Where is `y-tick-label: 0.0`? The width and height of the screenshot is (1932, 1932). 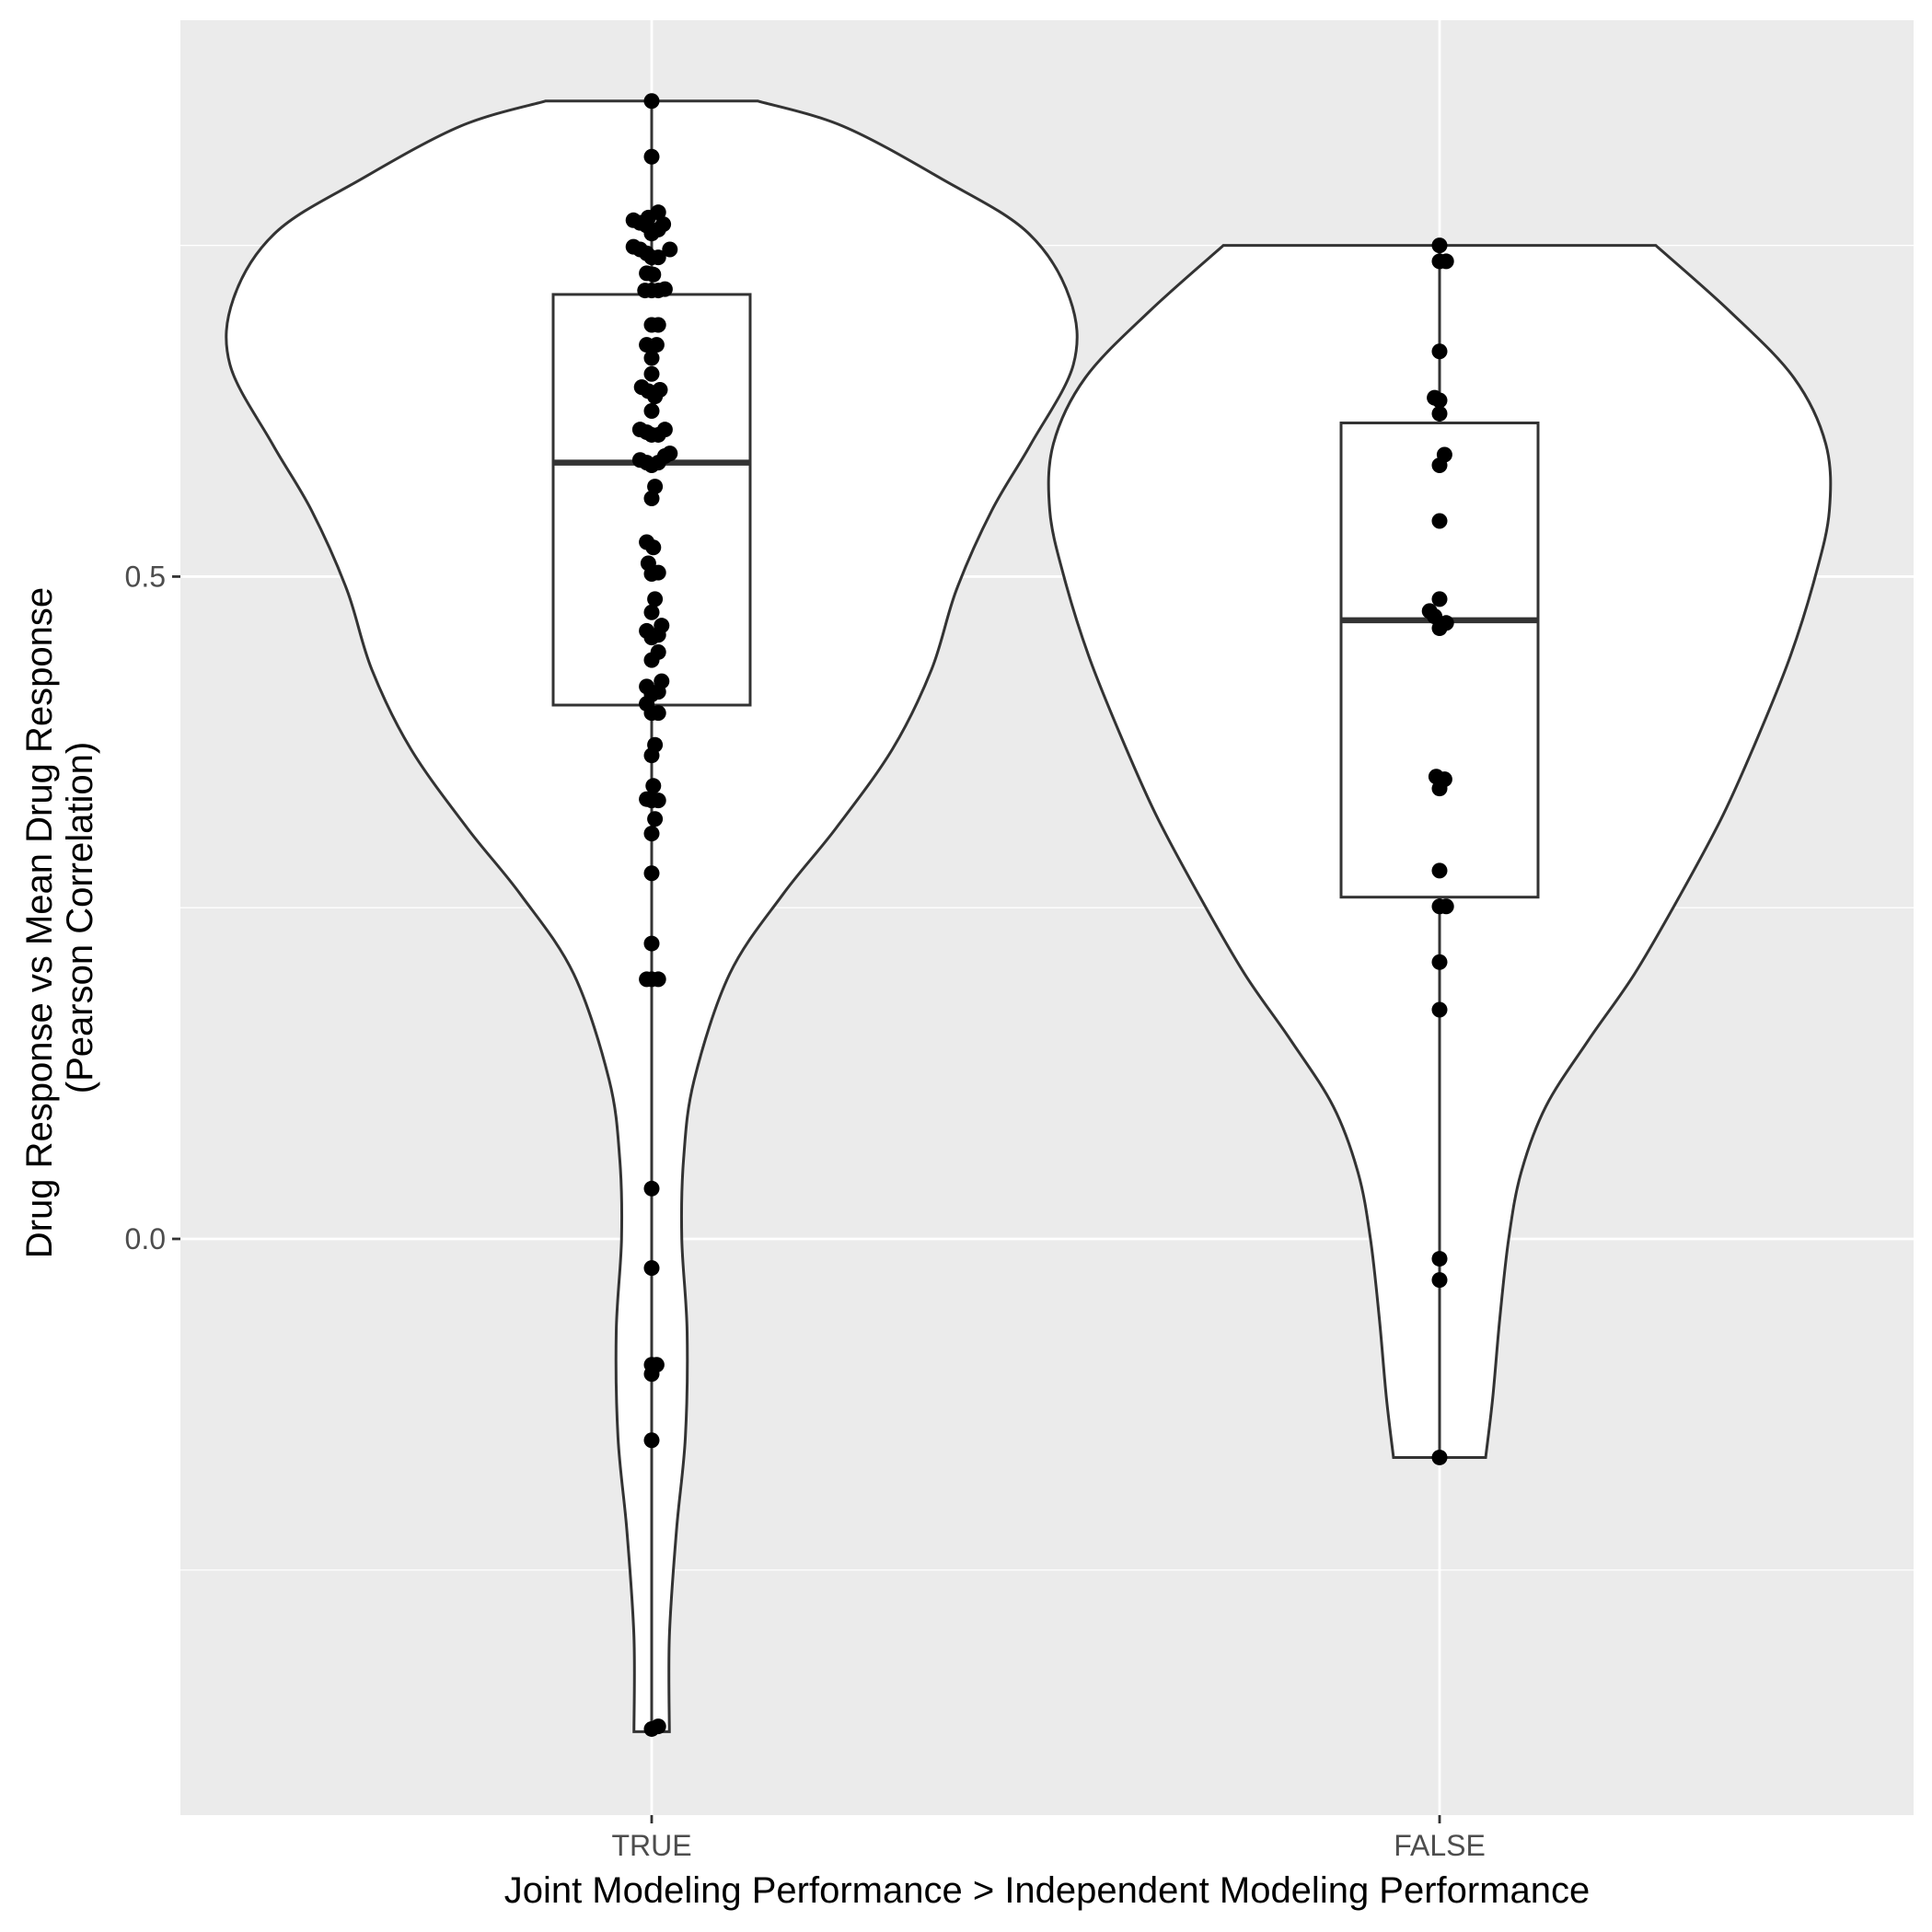
y-tick-label: 0.0 is located at coordinates (145, 1238).